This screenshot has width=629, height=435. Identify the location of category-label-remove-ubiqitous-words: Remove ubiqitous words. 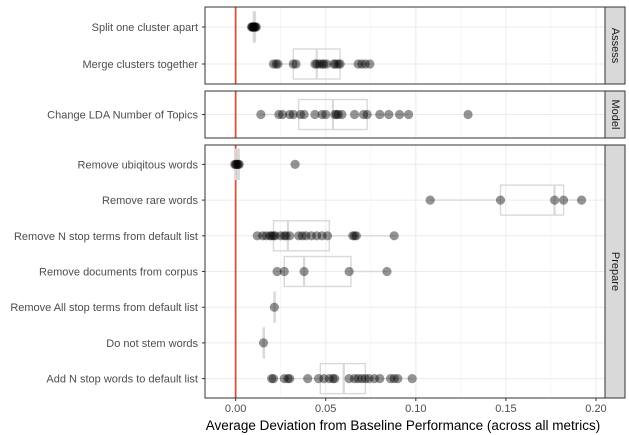
(138, 165).